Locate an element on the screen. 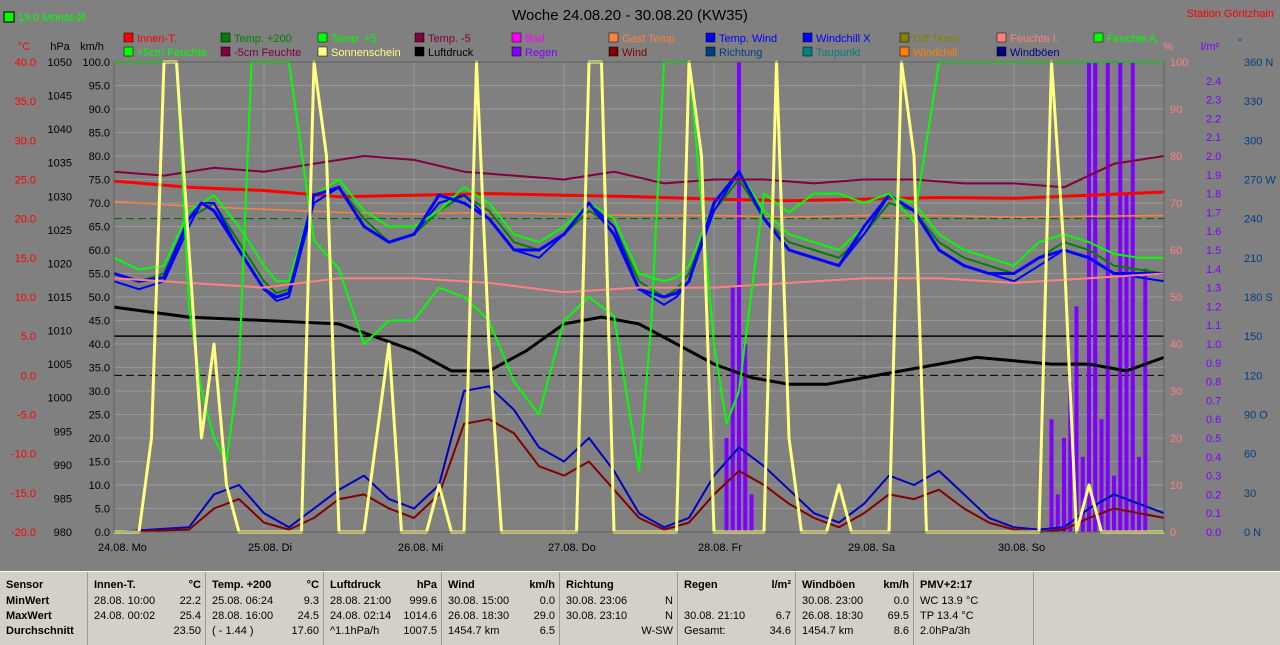 This screenshot has width=1280, height=645. pressure-tick: 1005 is located at coordinates (60, 365).